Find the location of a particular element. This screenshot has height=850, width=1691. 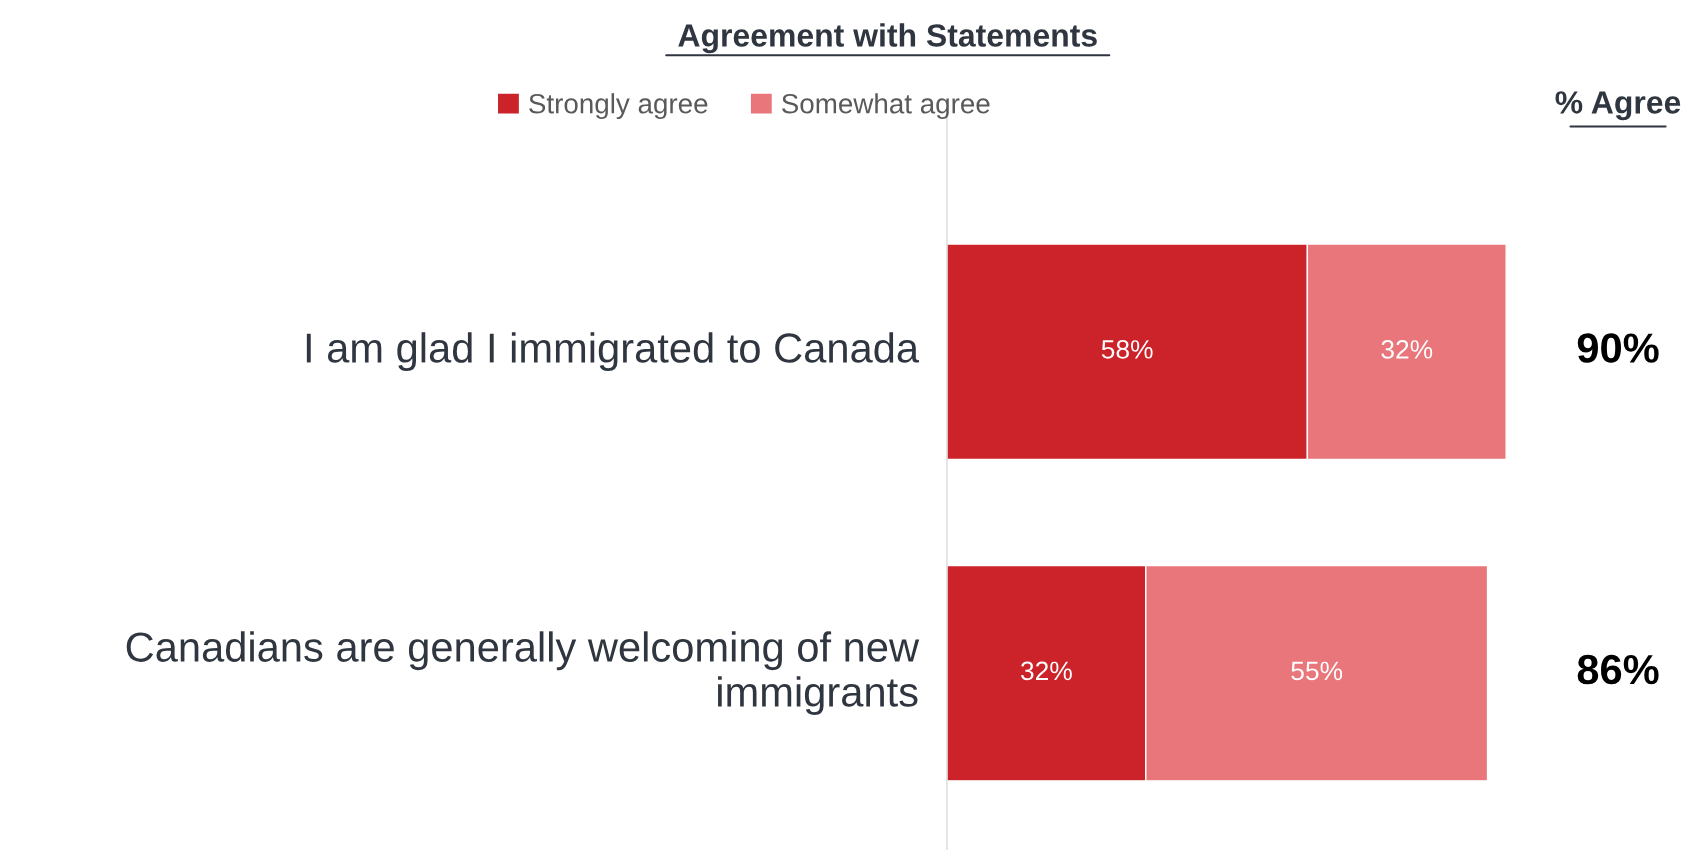

total-label: 90% is located at coordinates (1618, 348).